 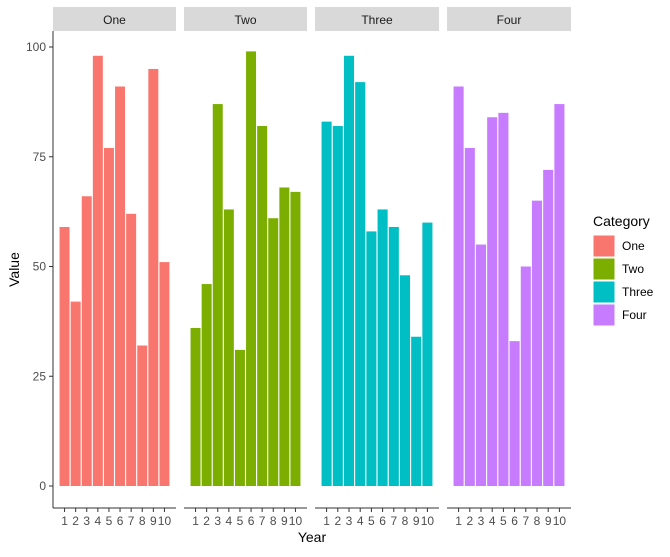 What do you see at coordinates (634, 315) in the screenshot?
I see `legend-label: Four` at bounding box center [634, 315].